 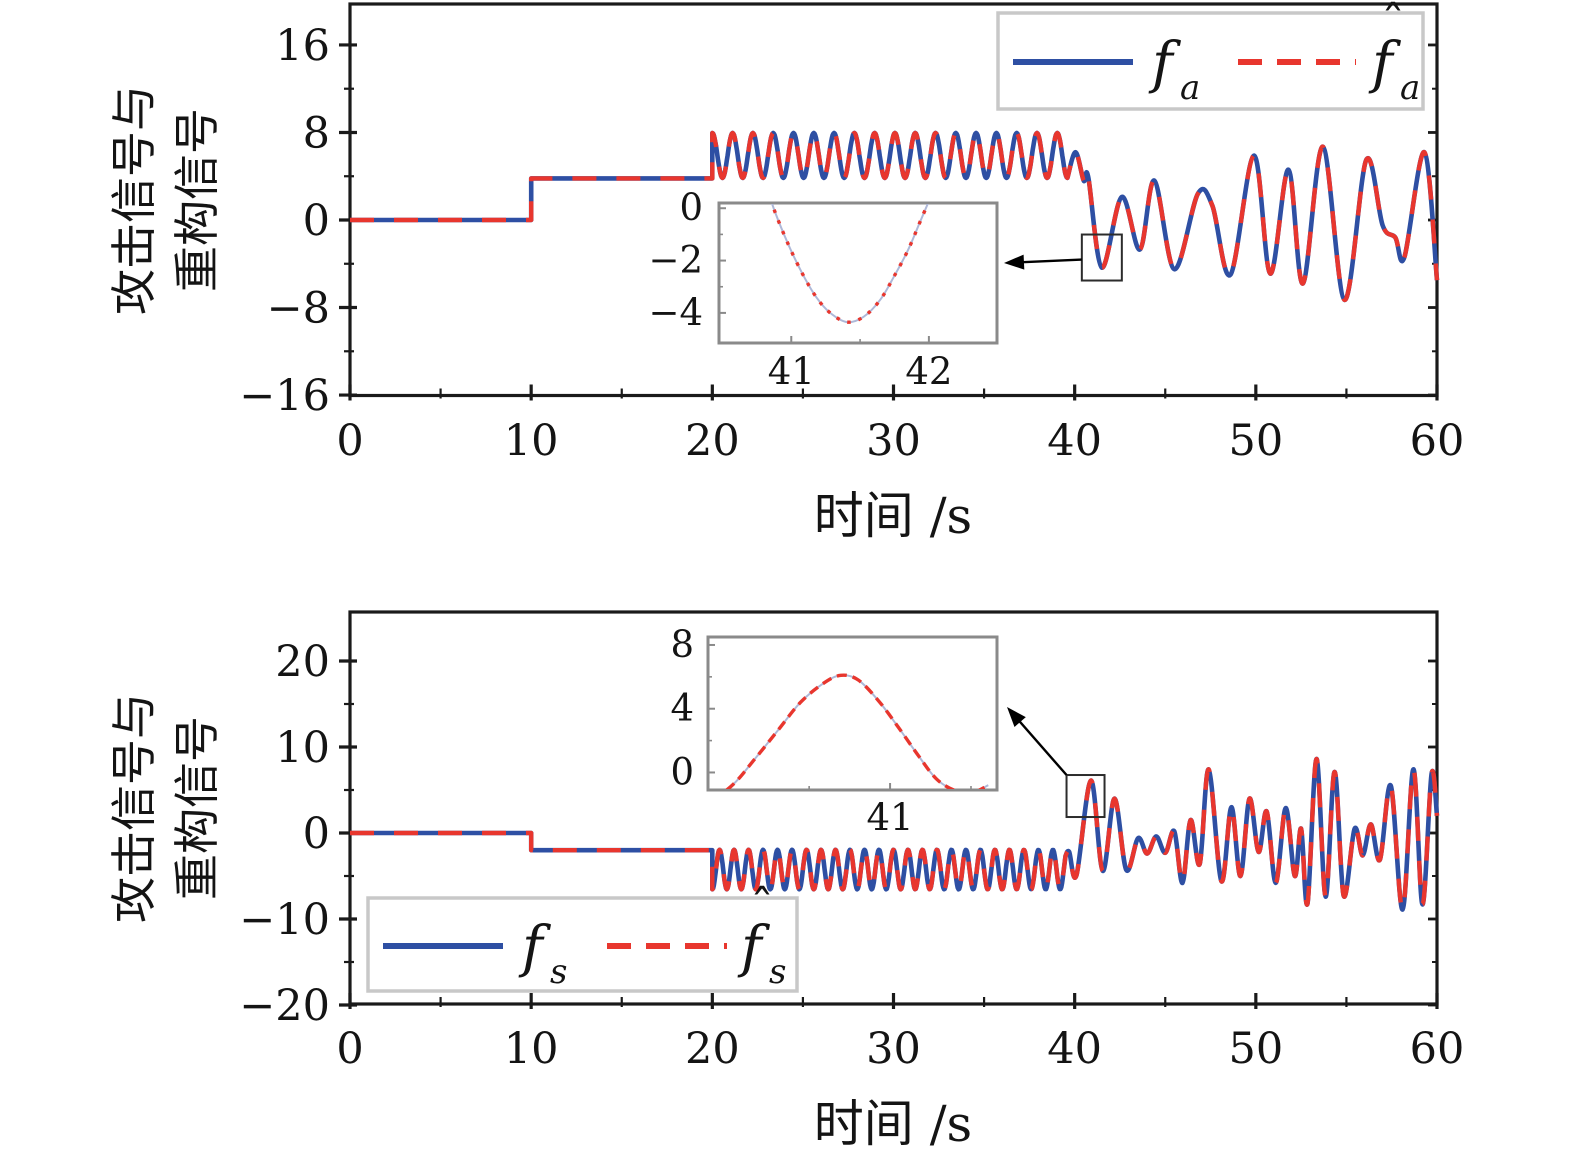 I want to click on y-tick-label: −8, so click(x=298, y=309).